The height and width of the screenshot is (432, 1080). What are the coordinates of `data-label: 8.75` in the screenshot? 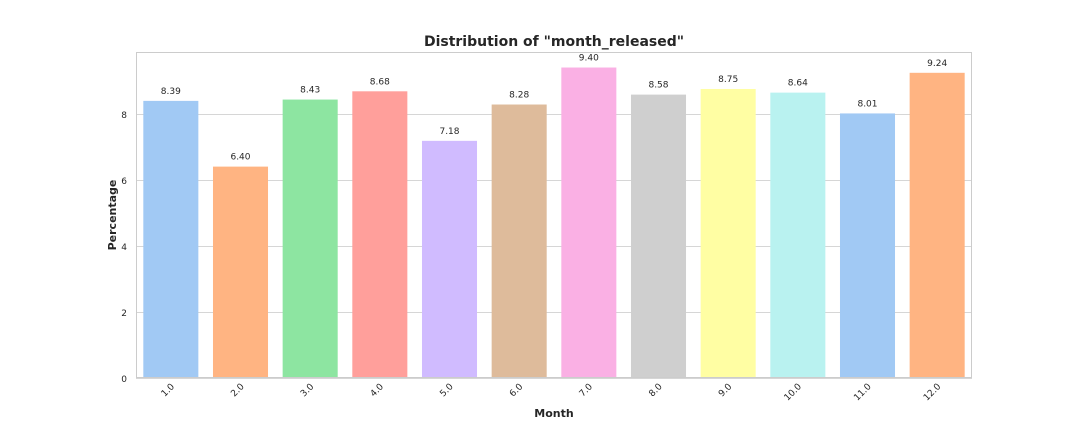 It's located at (728, 80).